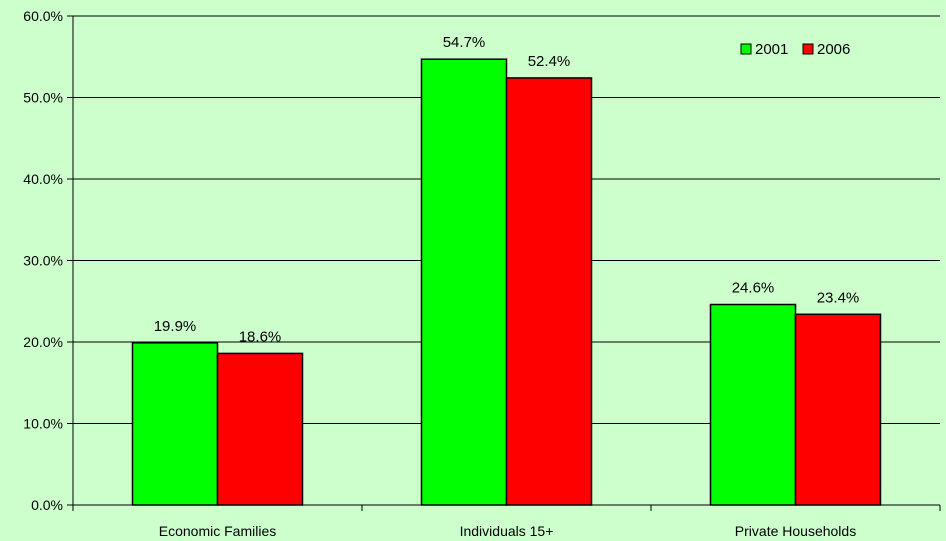 The width and height of the screenshot is (946, 541). I want to click on data-label: 18.6%, so click(260, 336).